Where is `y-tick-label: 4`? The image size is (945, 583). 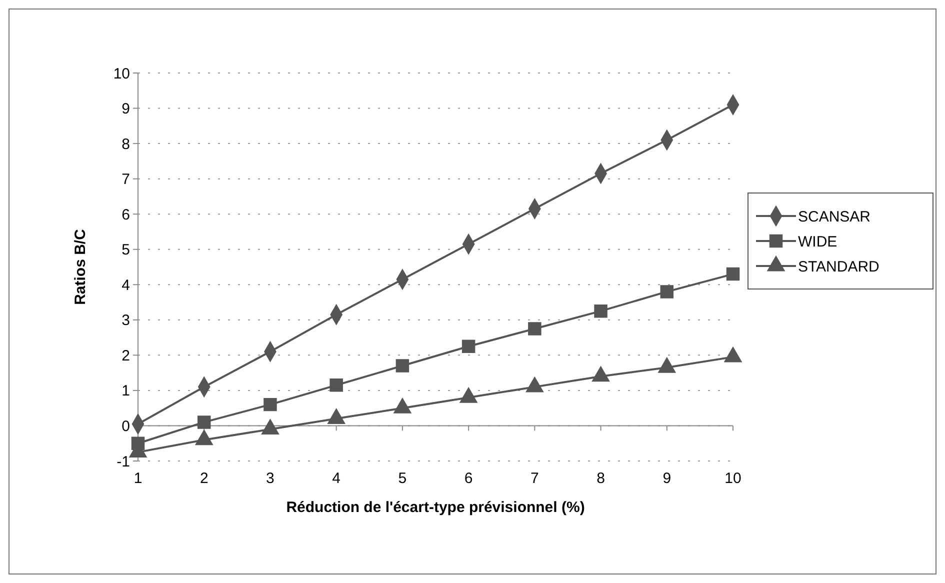
y-tick-label: 4 is located at coordinates (126, 285).